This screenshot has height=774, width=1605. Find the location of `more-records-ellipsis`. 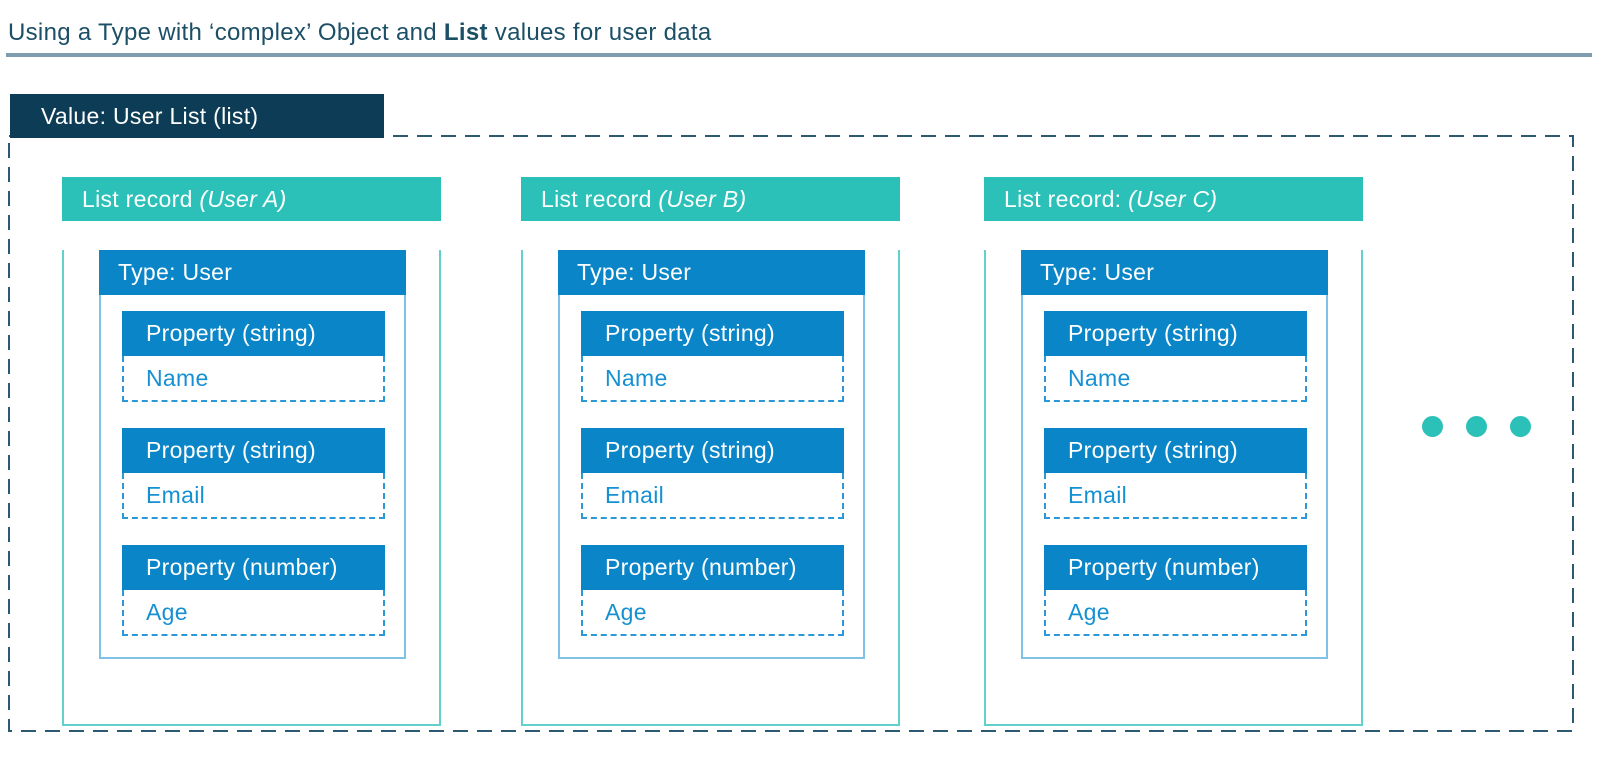

more-records-ellipsis is located at coordinates (1476, 426).